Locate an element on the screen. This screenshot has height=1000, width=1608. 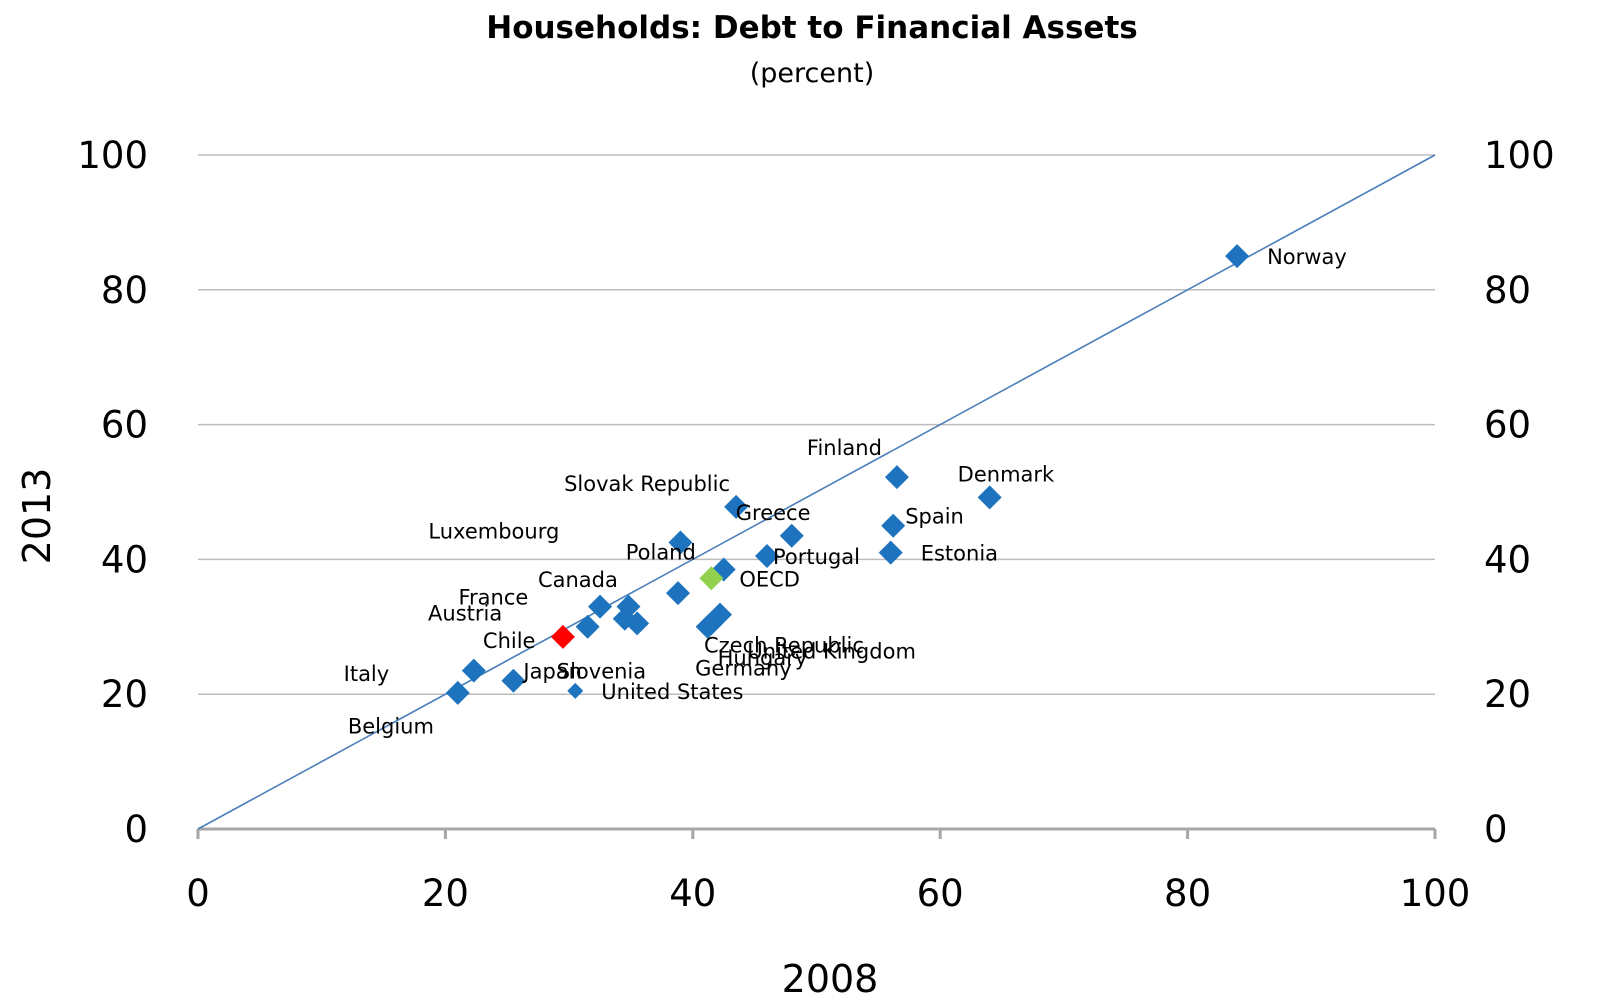
point-austria is located at coordinates (600, 606).